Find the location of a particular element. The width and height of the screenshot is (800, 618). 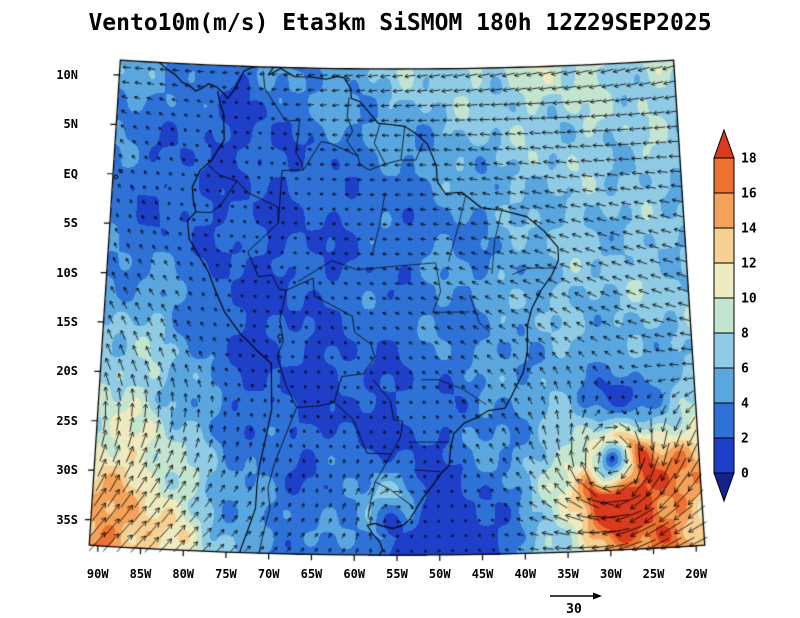

colorbar-tick-label: 16 is located at coordinates (749, 194).